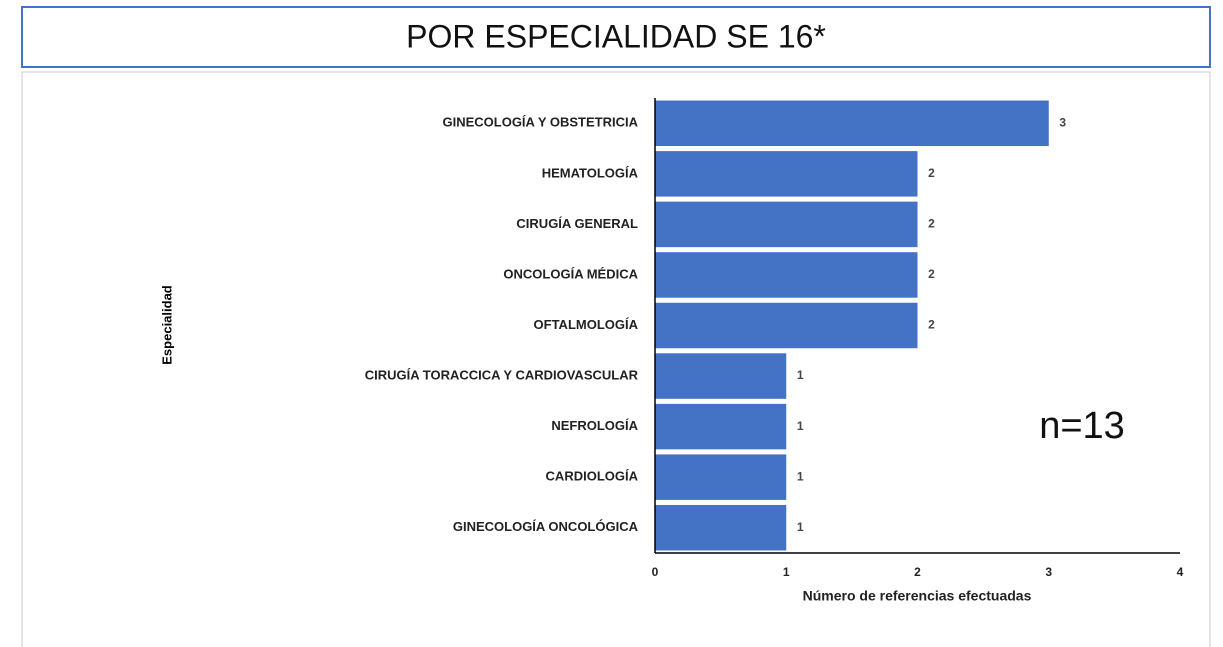 Image resolution: width=1223 pixels, height=647 pixels. I want to click on chart-title: POR ESPECIALIDAD SE 16*, so click(616, 36).